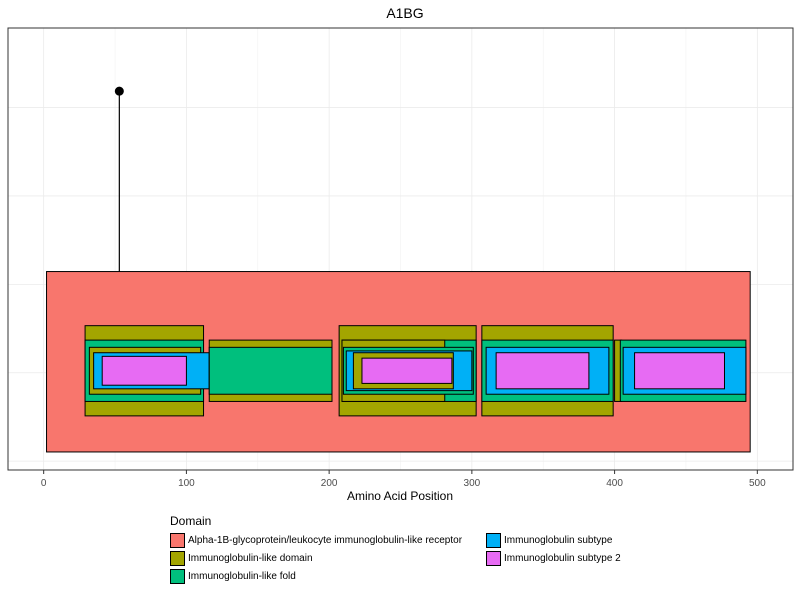 This screenshot has height=600, width=800. I want to click on x-tick-label: 300, so click(472, 483).